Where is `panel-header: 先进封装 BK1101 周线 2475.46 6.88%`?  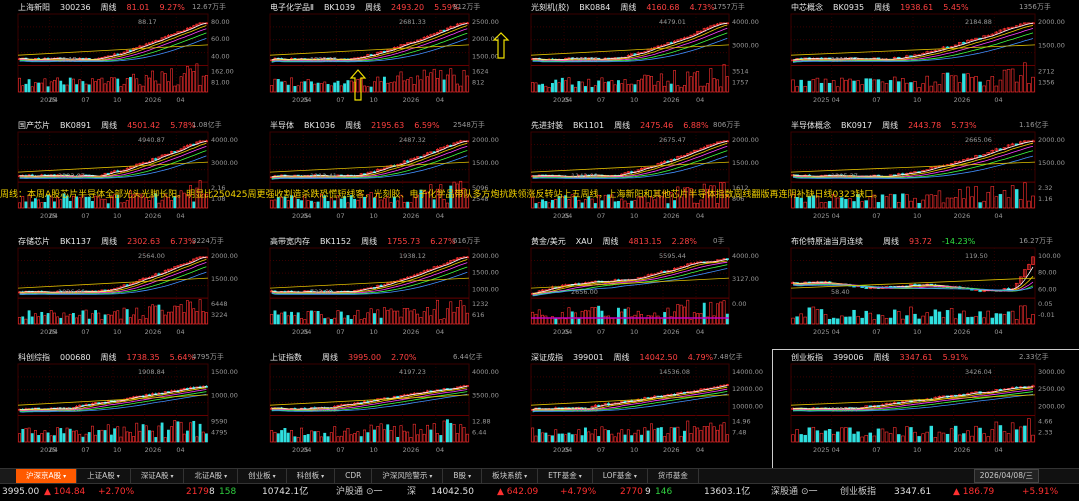 panel-header: 先进封装 BK1101 周线 2475.46 6.88% is located at coordinates (625, 126).